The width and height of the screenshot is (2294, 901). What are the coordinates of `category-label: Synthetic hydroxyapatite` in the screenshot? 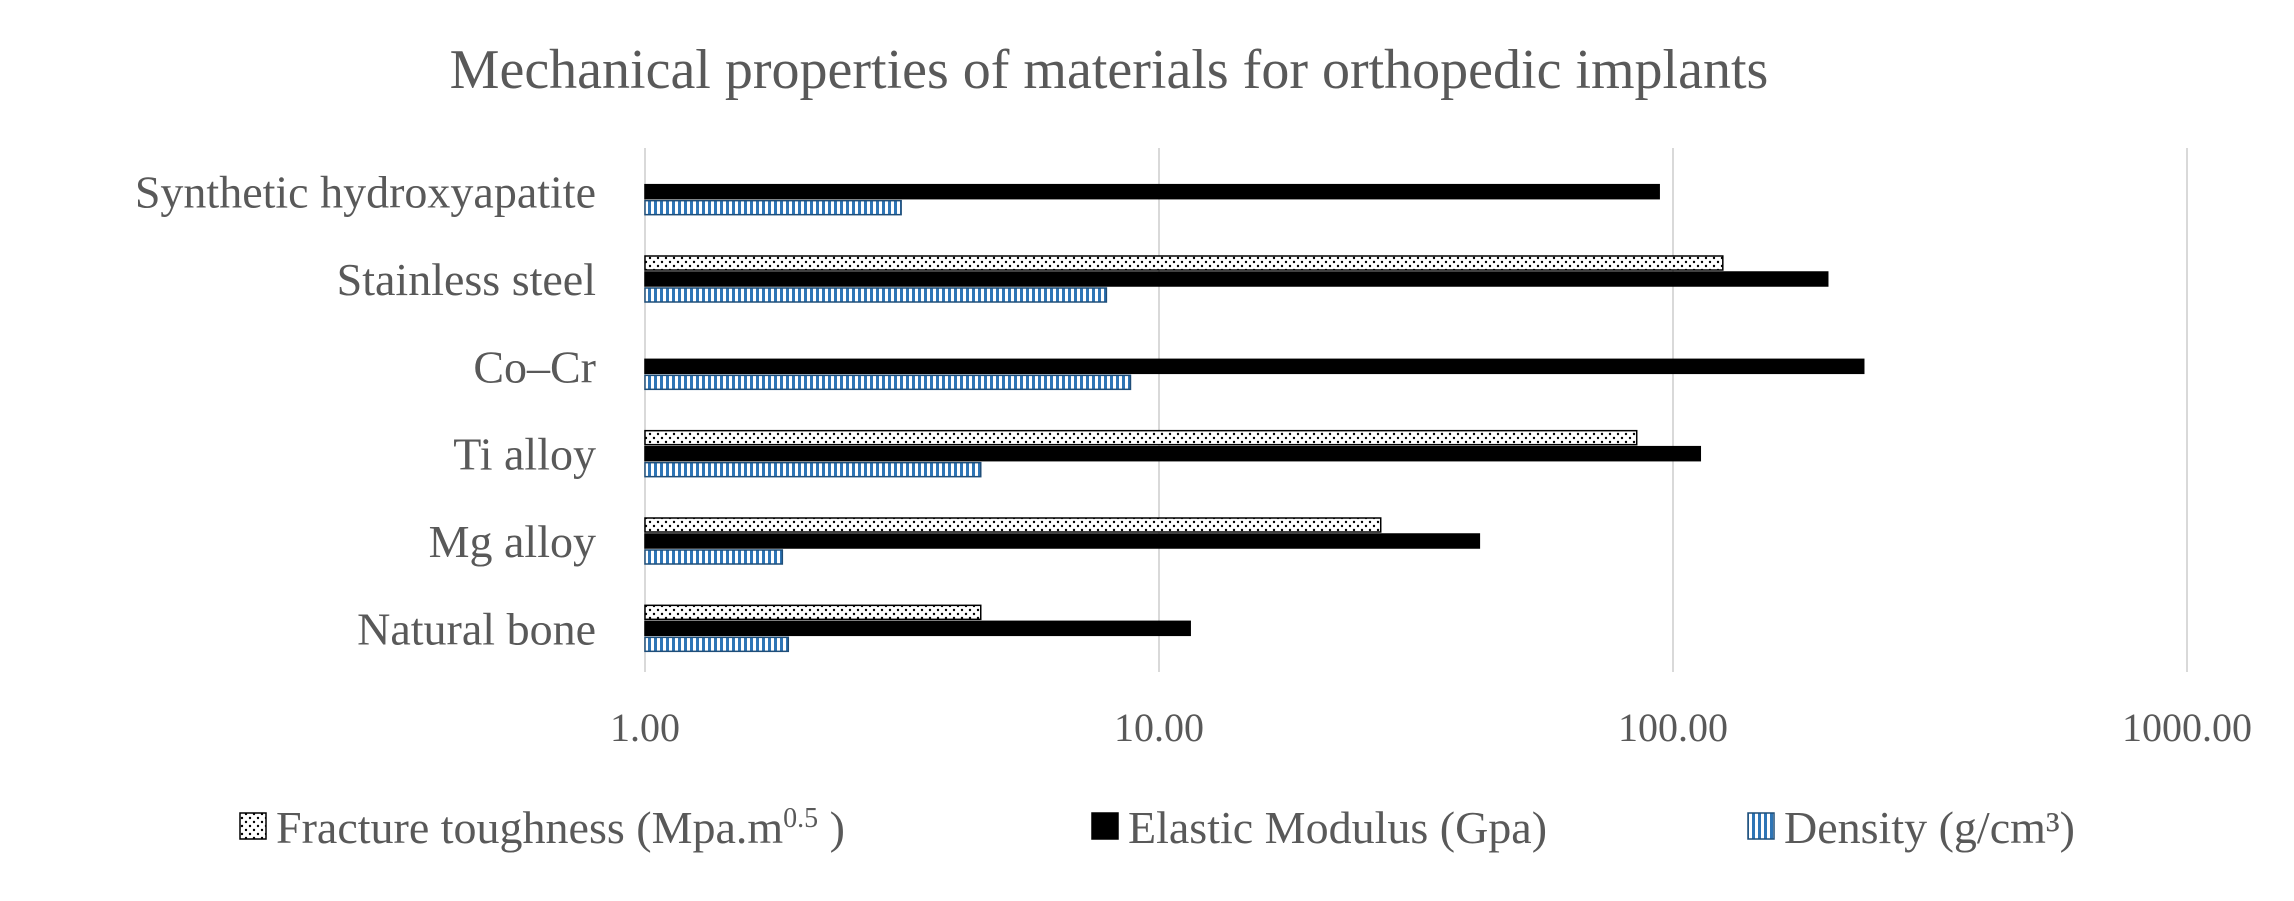 It's located at (365, 192).